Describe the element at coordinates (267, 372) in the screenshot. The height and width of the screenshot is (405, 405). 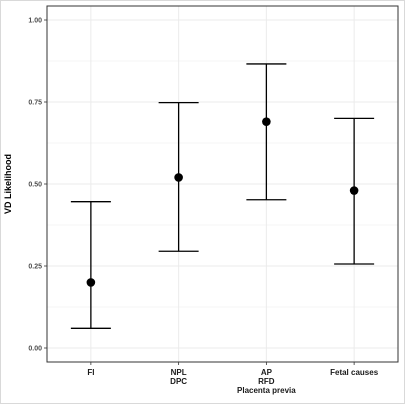
I see `x-tick-label-line: AP` at that location.